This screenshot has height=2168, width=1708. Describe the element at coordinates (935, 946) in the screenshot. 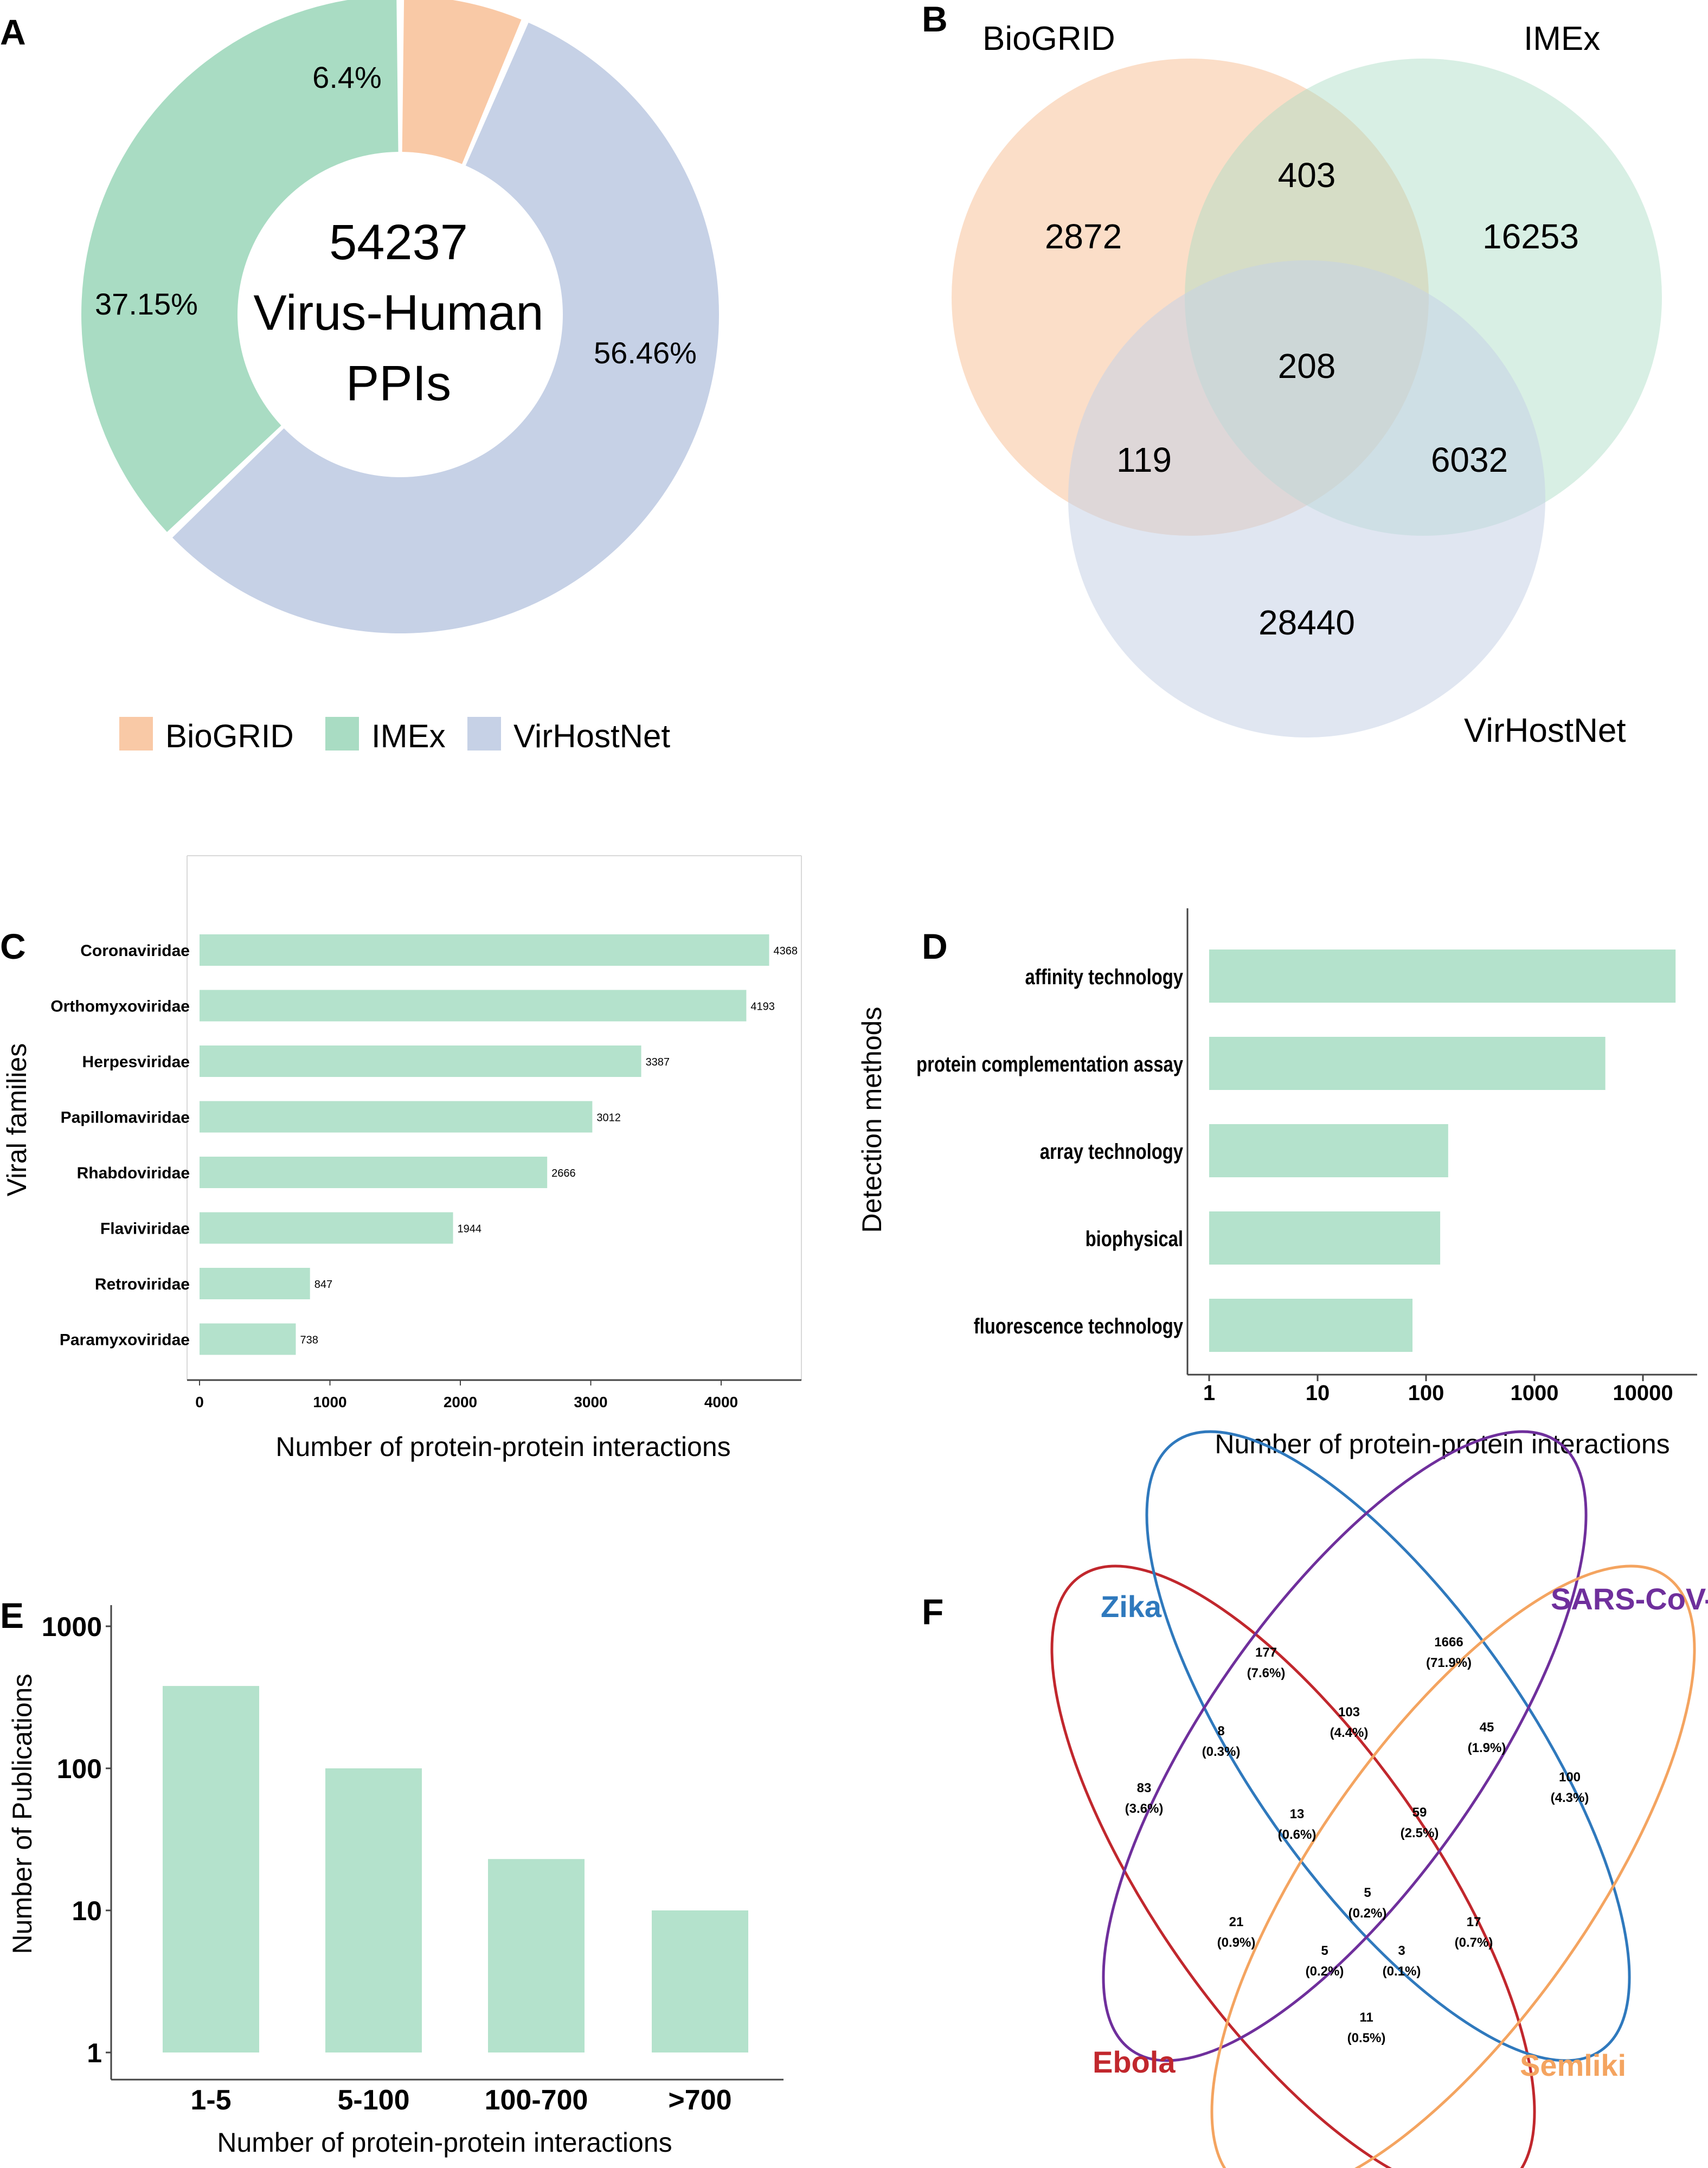

I see `panel-label-d: D` at that location.